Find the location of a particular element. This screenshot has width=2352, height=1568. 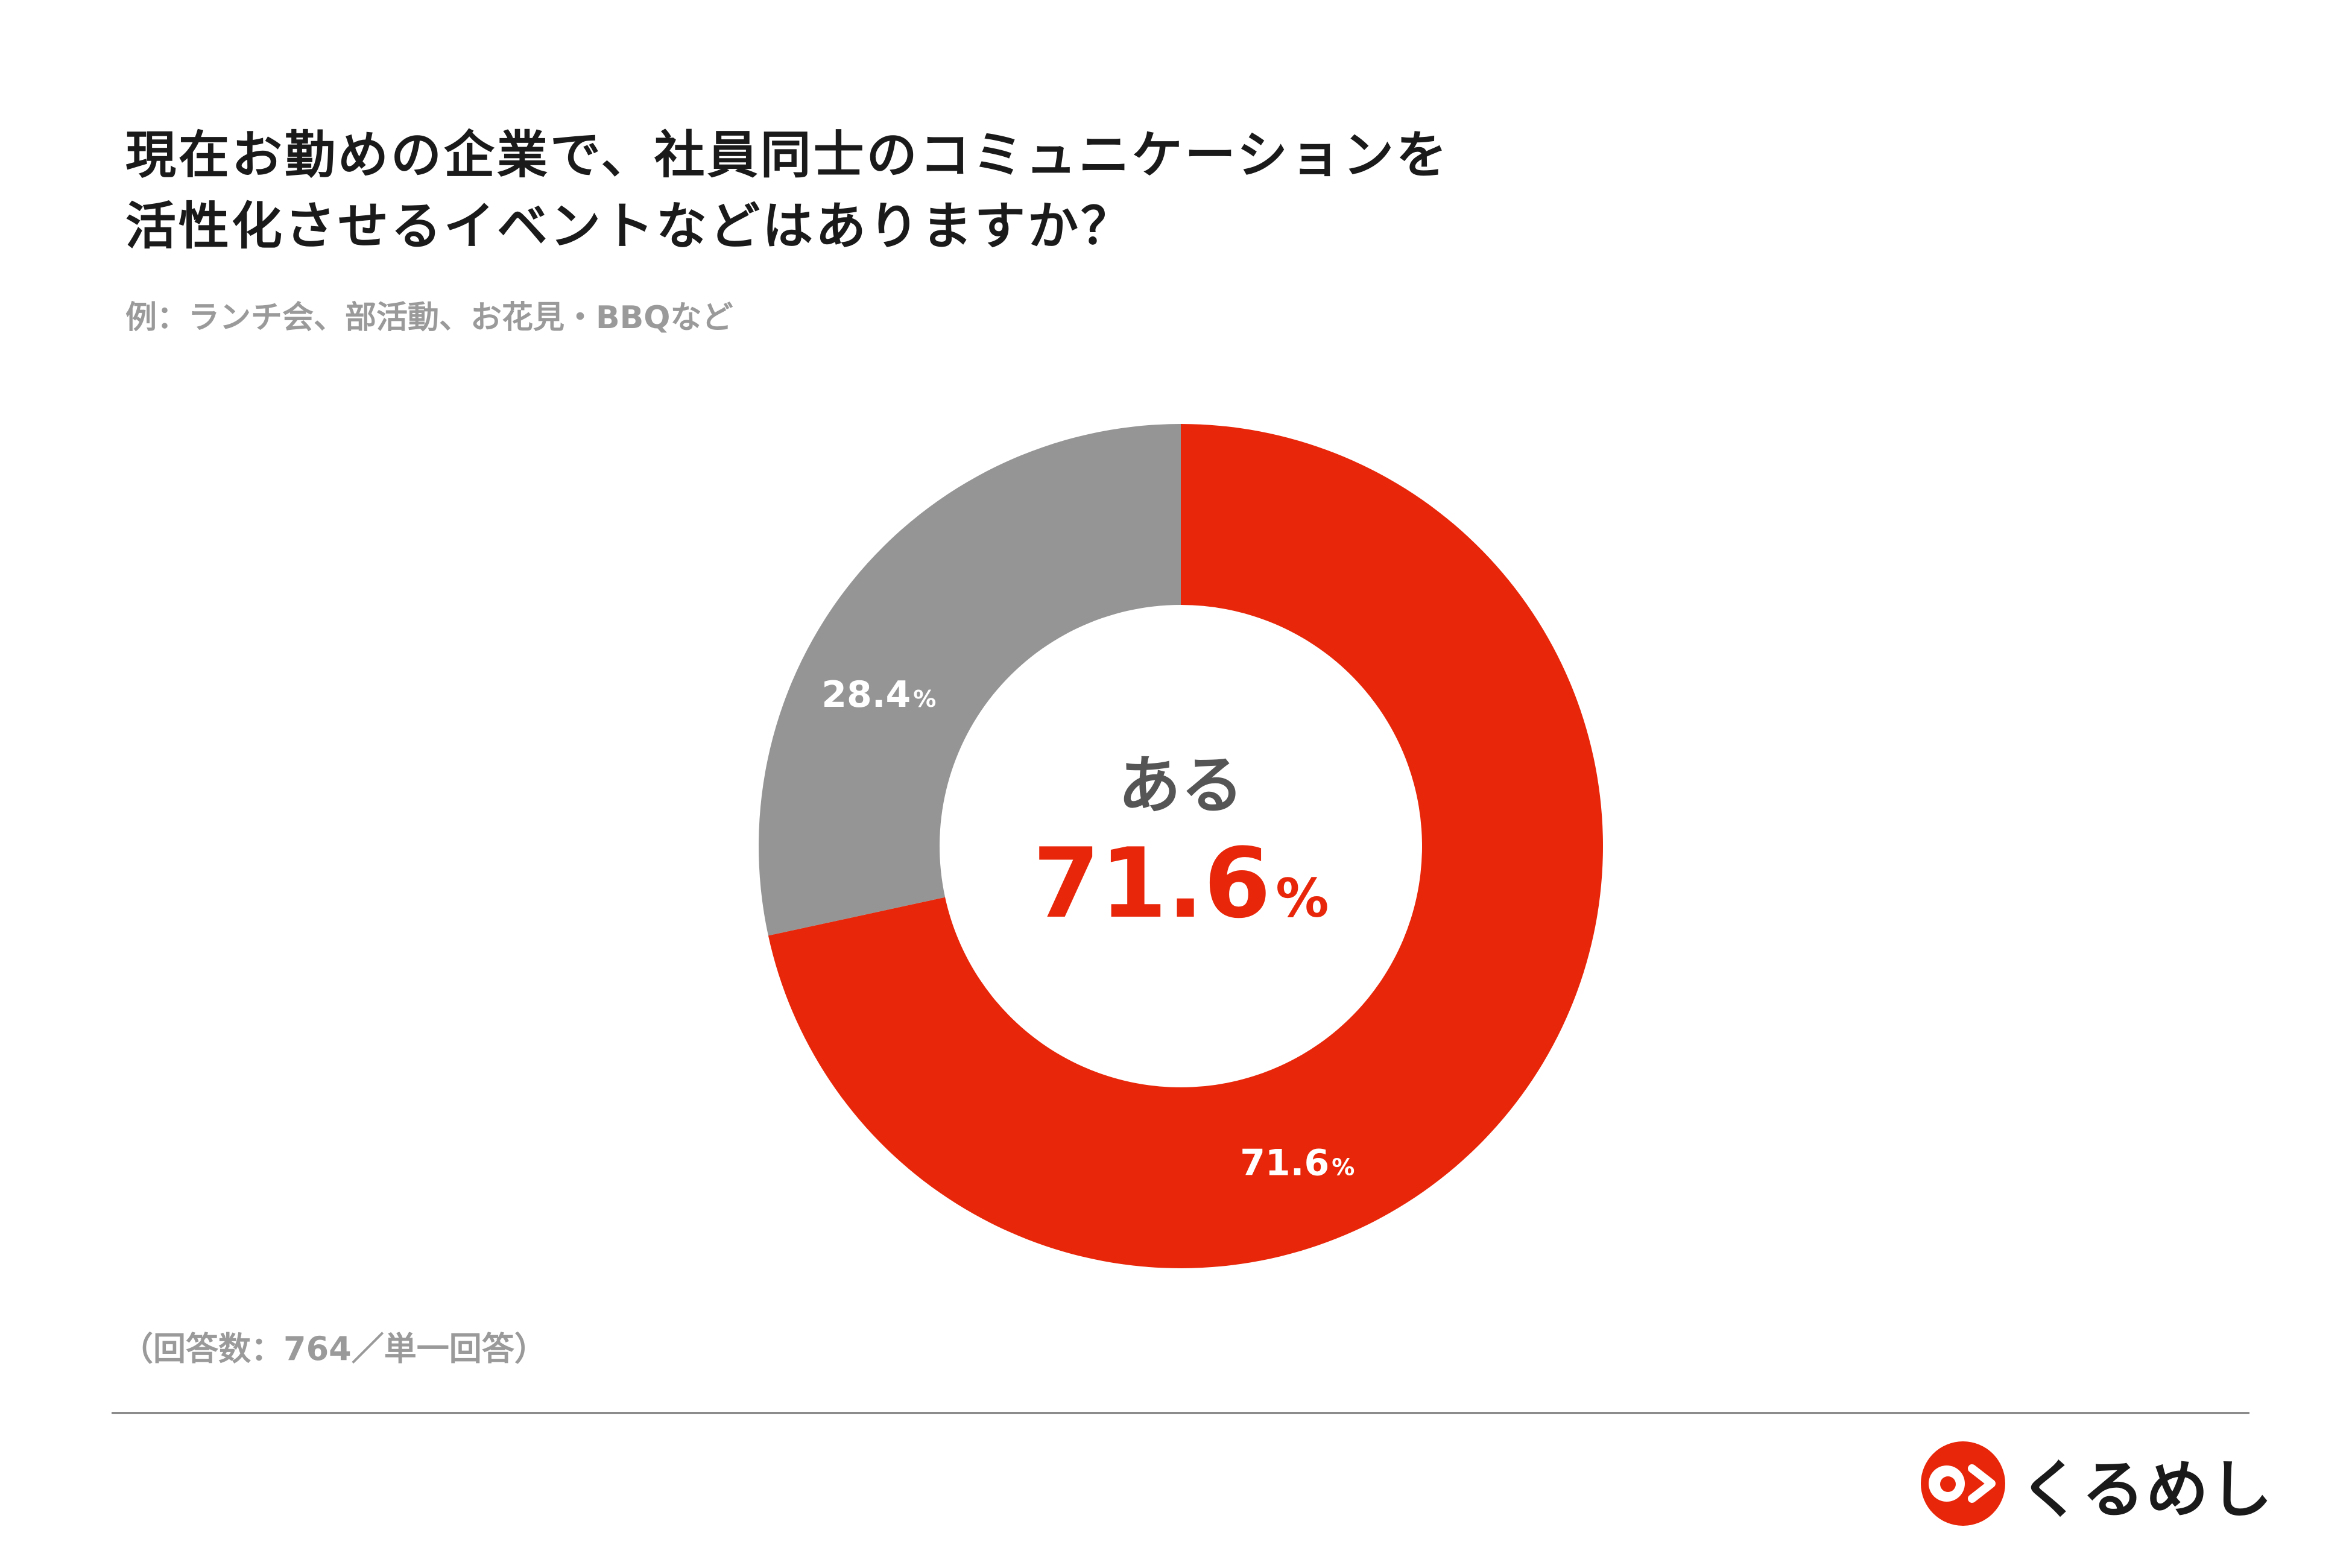

center-value-text: 71.6% is located at coordinates (1181, 883).